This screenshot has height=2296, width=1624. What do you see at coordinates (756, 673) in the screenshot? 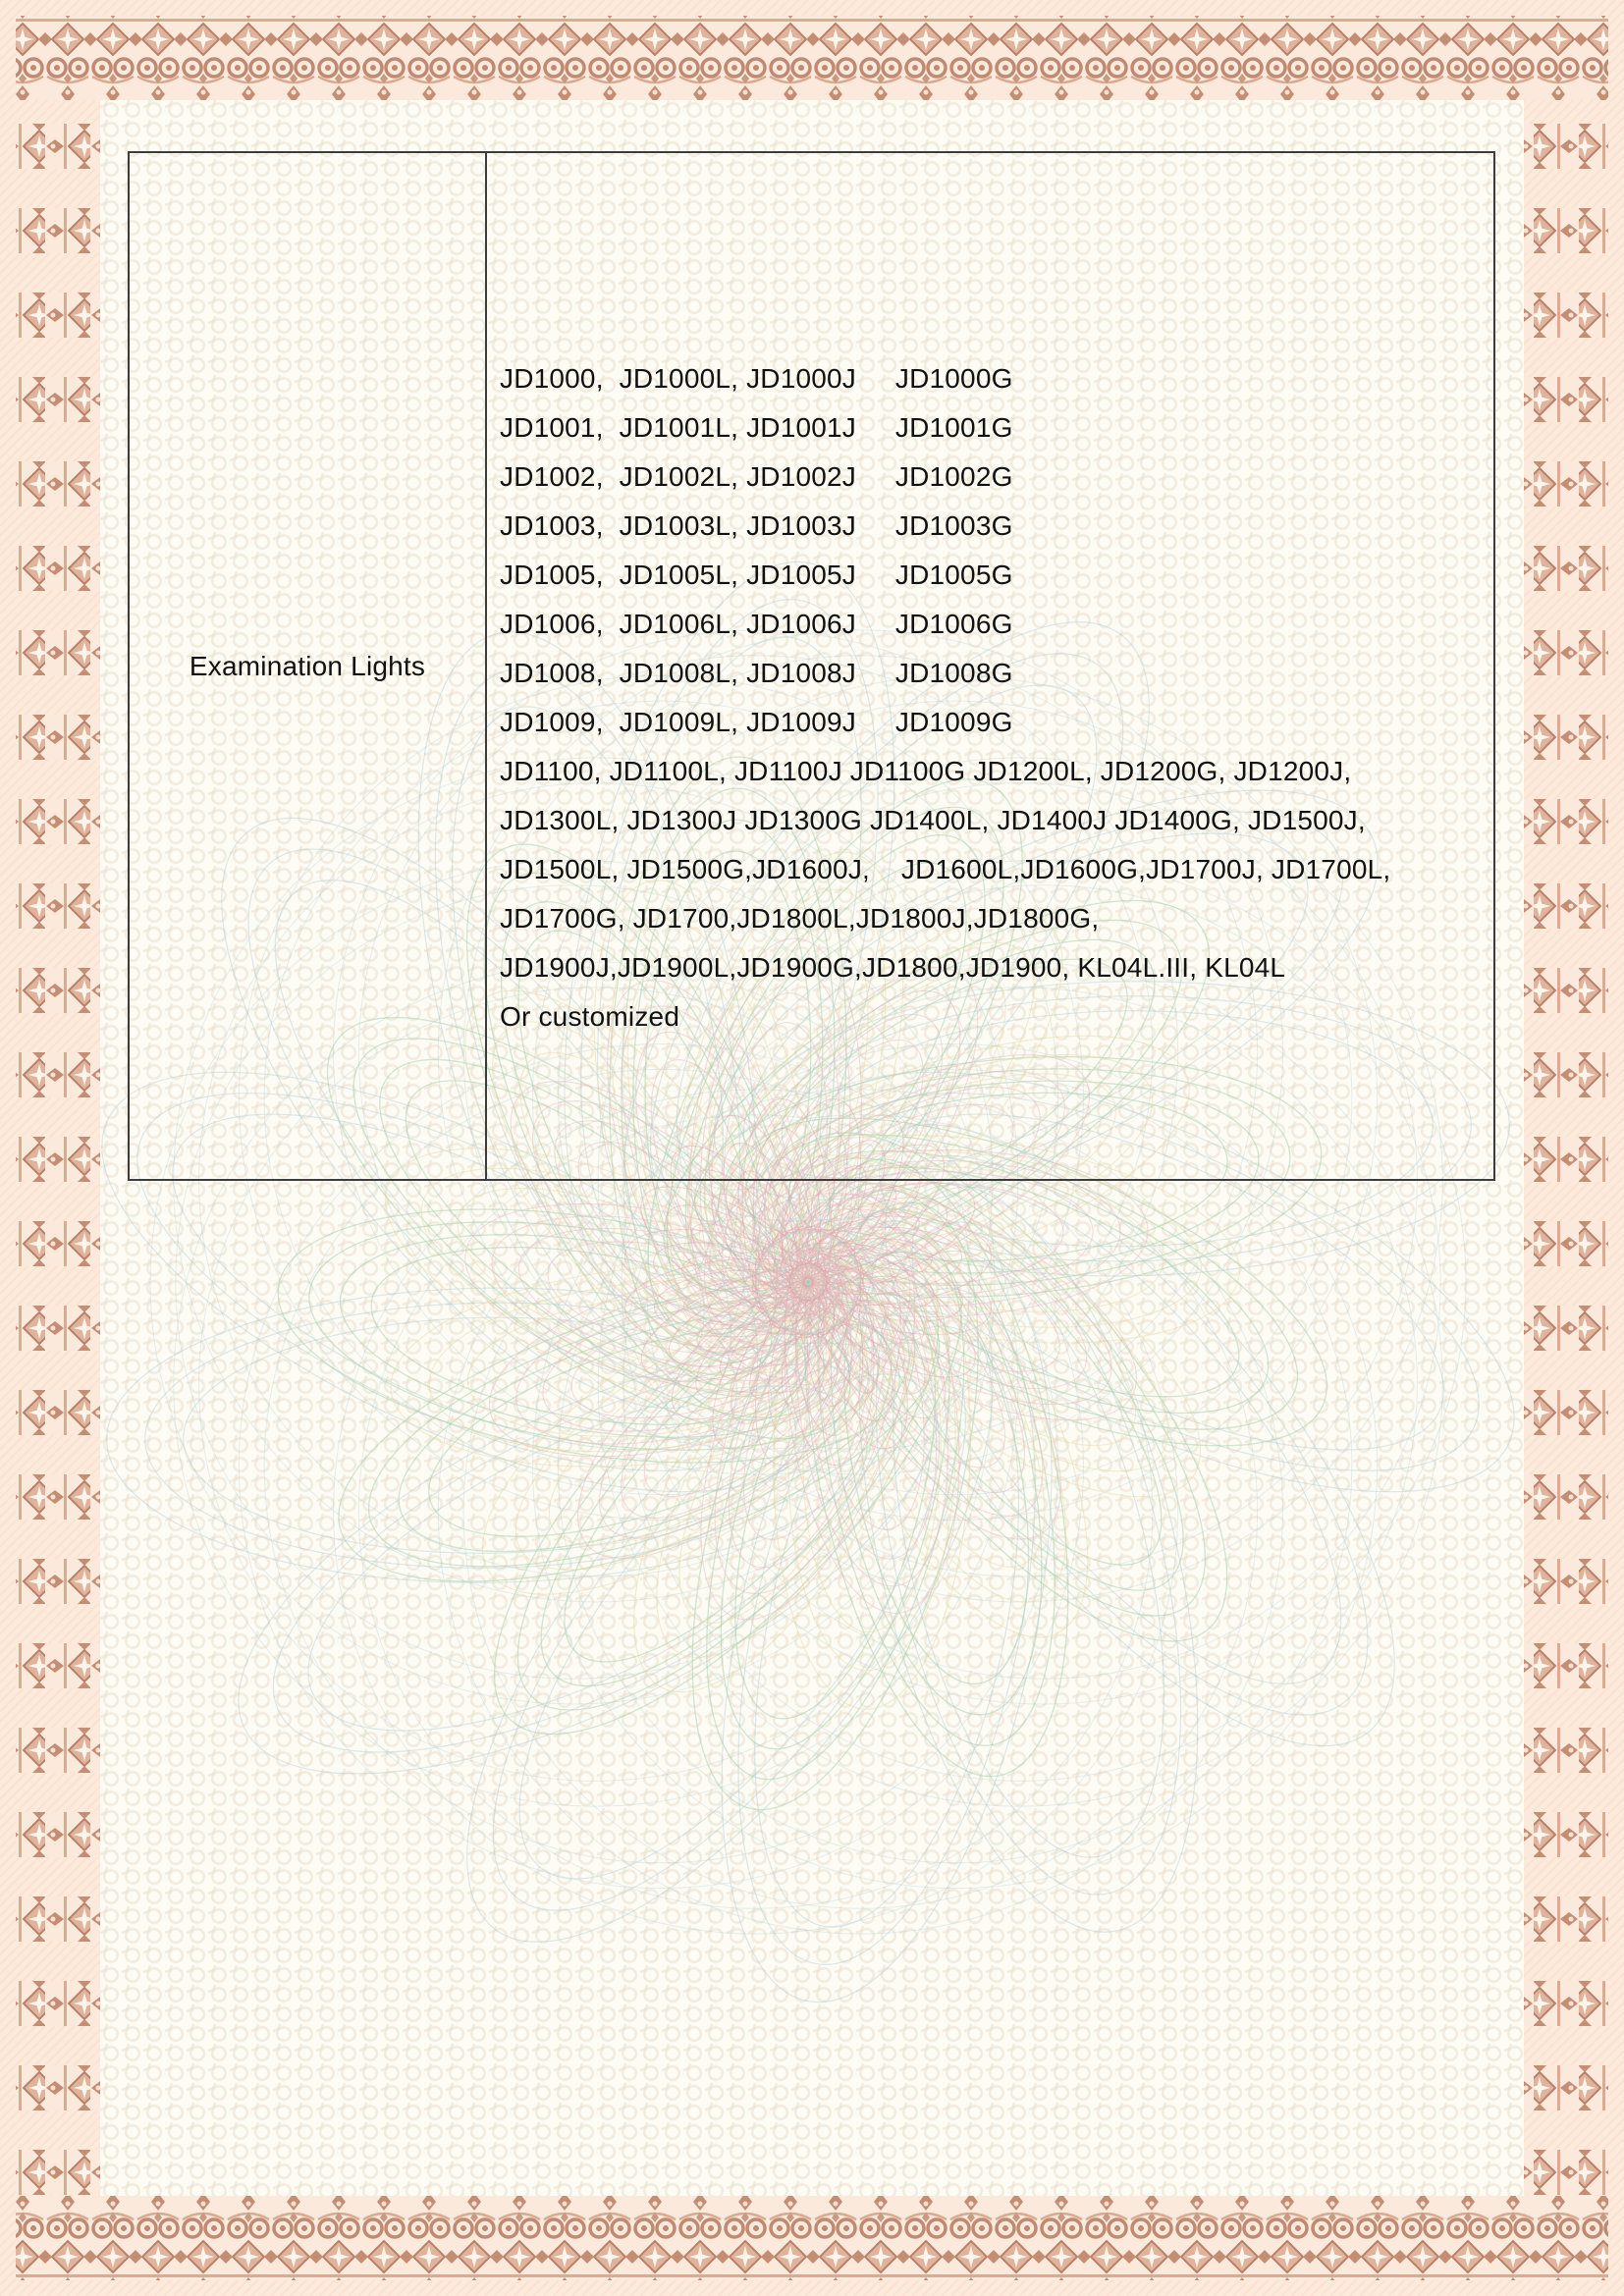
I see `model-line: JD1008, JD1008L, JD1008J JD1008G` at bounding box center [756, 673].